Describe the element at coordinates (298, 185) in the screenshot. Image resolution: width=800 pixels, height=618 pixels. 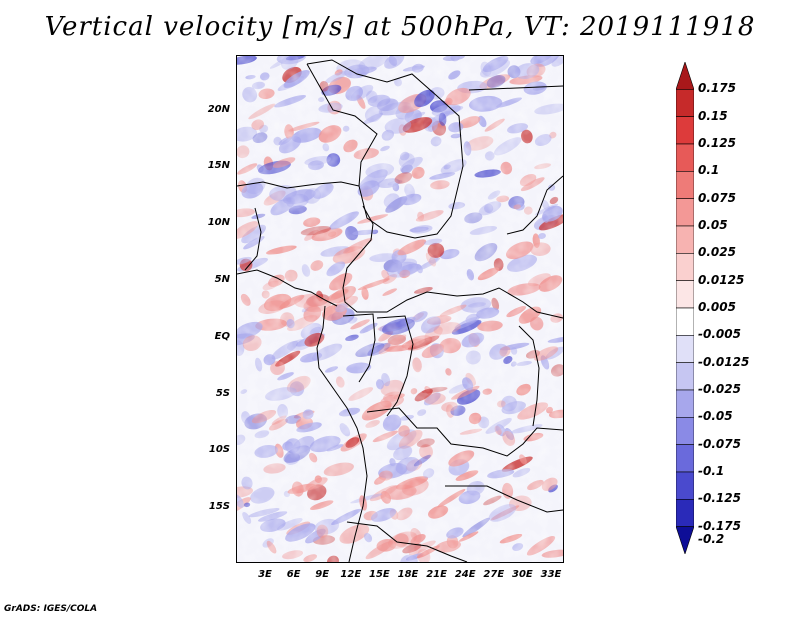
I see `border-niger-nigeria` at that location.